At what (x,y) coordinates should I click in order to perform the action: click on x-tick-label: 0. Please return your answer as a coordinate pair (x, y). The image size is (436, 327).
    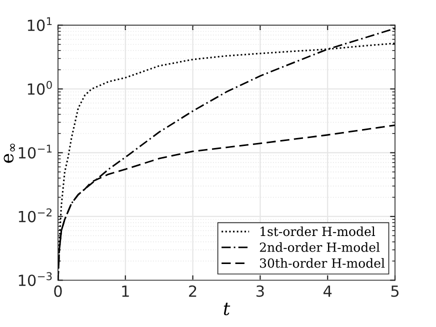
    Looking at the image, I should click on (58, 291).